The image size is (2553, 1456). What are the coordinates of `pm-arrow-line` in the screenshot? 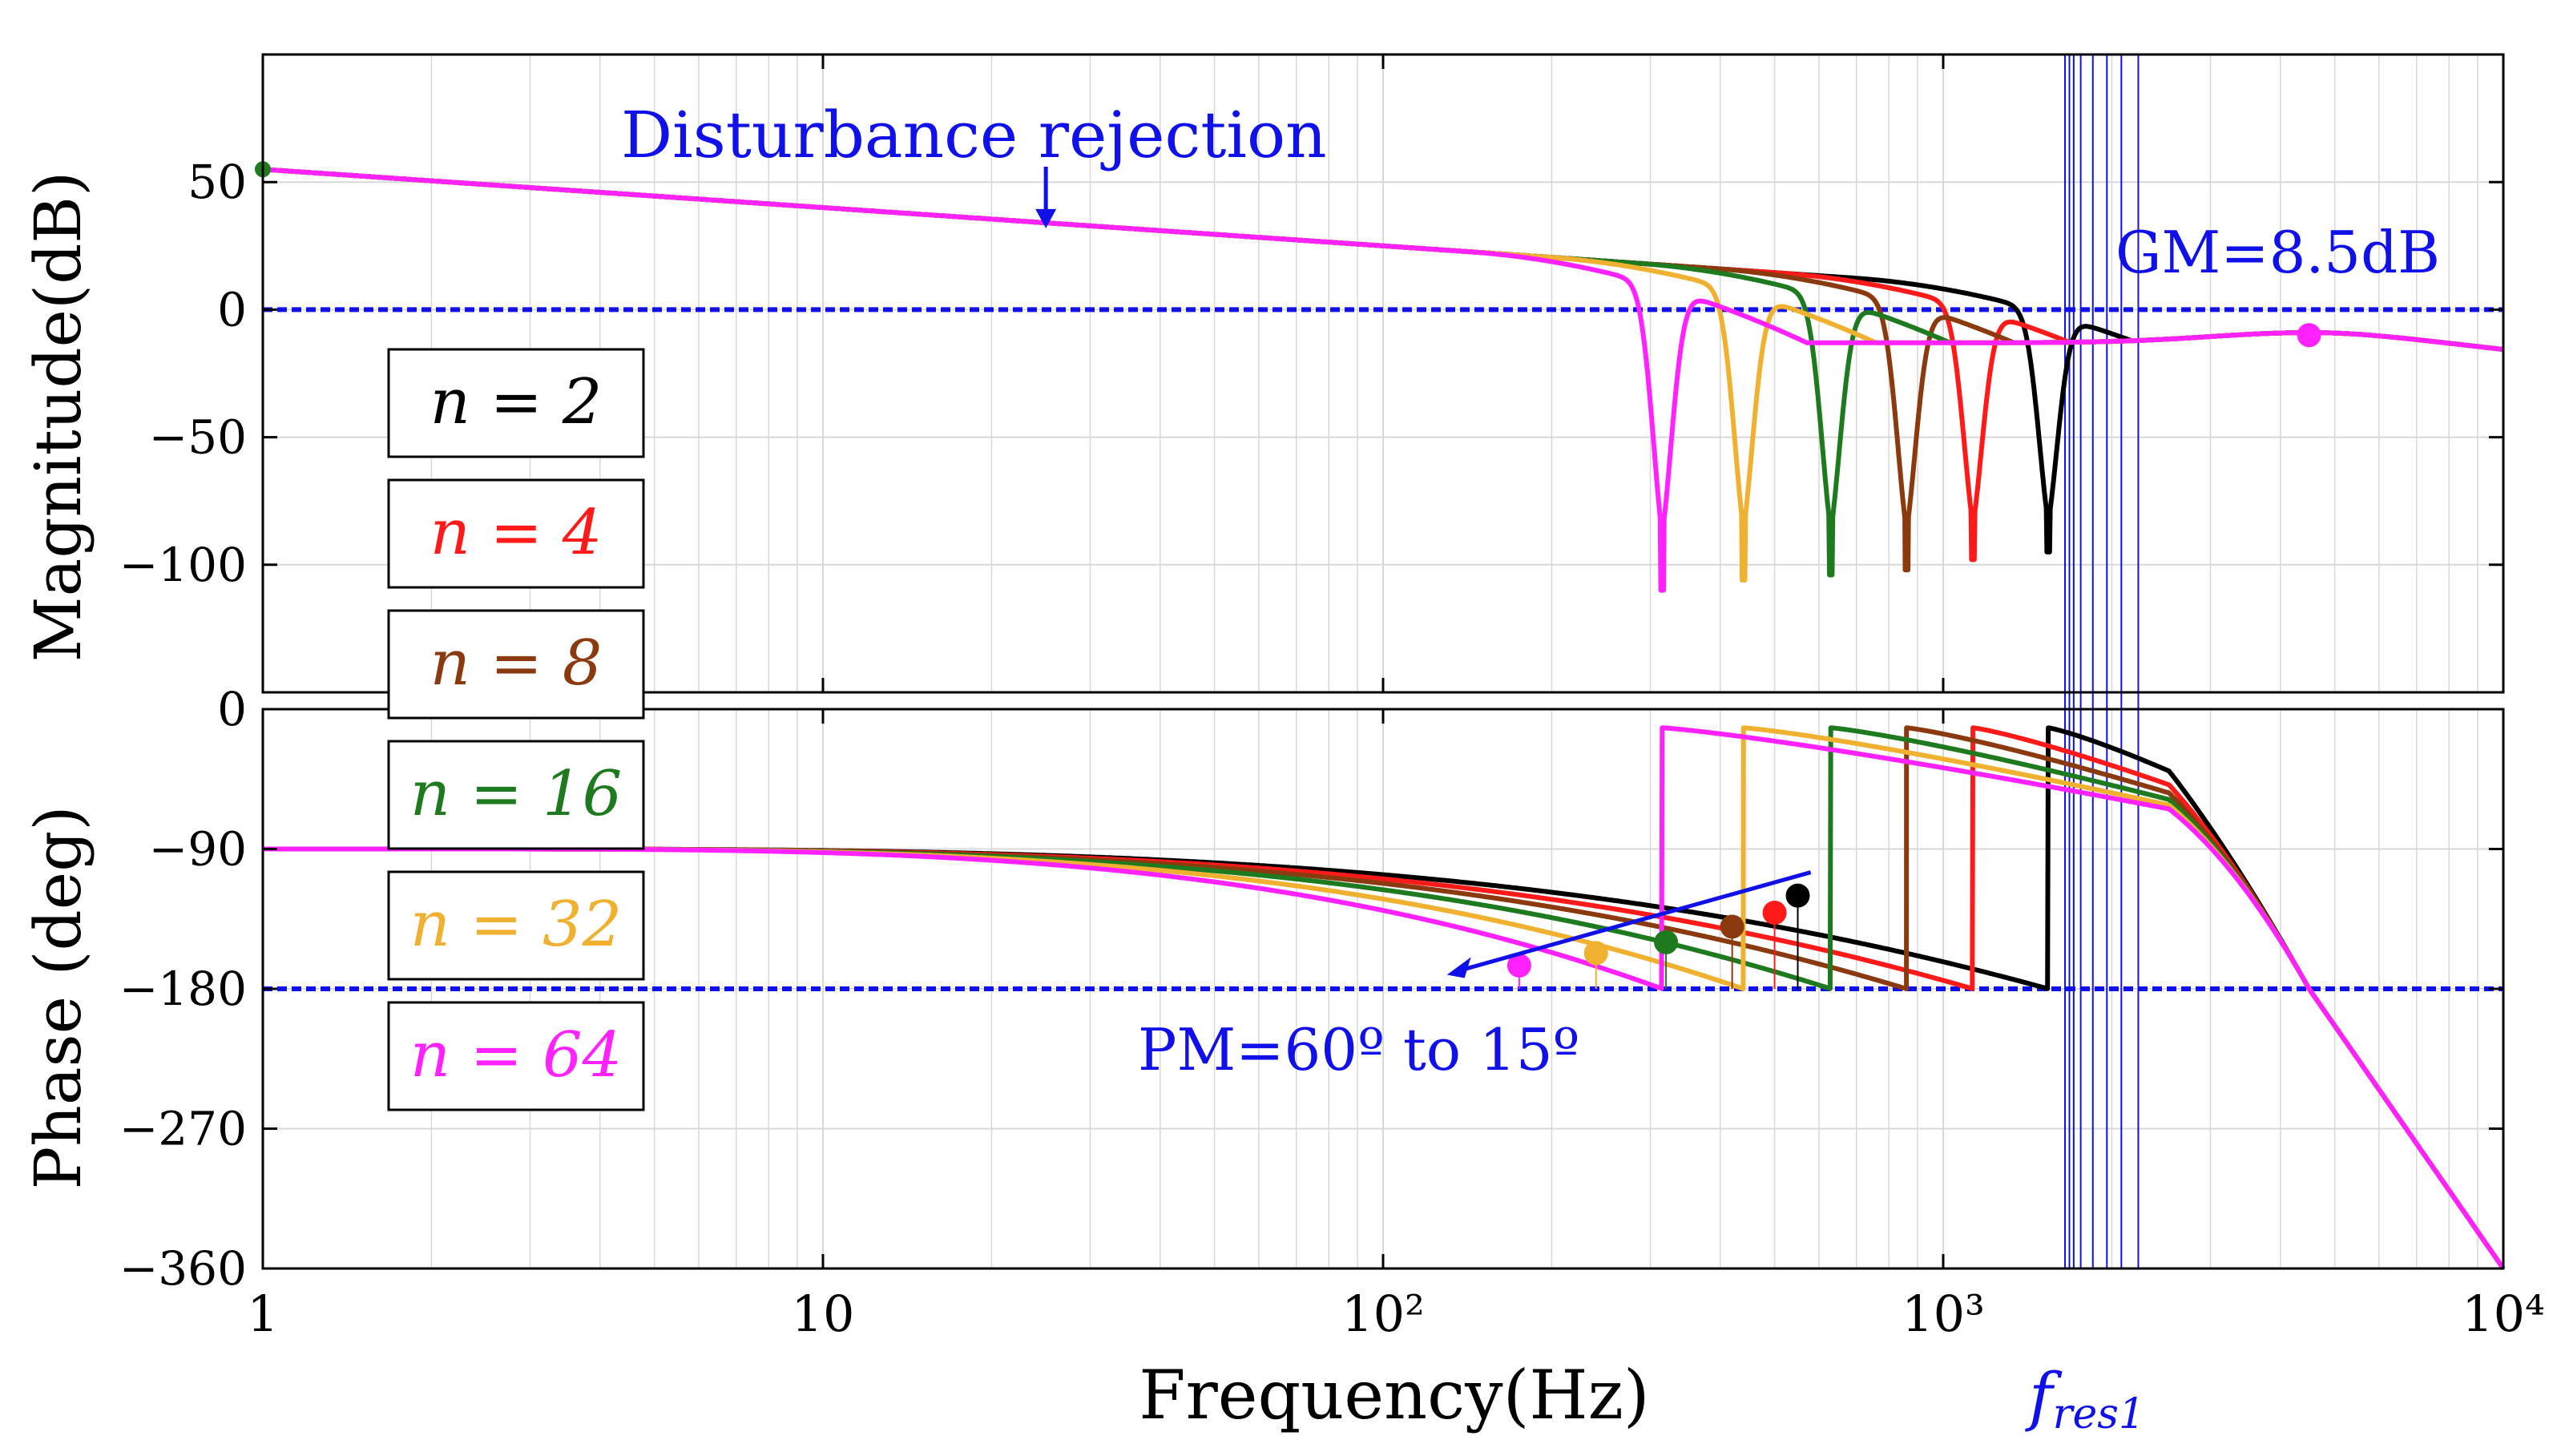 It's located at (1636, 921).